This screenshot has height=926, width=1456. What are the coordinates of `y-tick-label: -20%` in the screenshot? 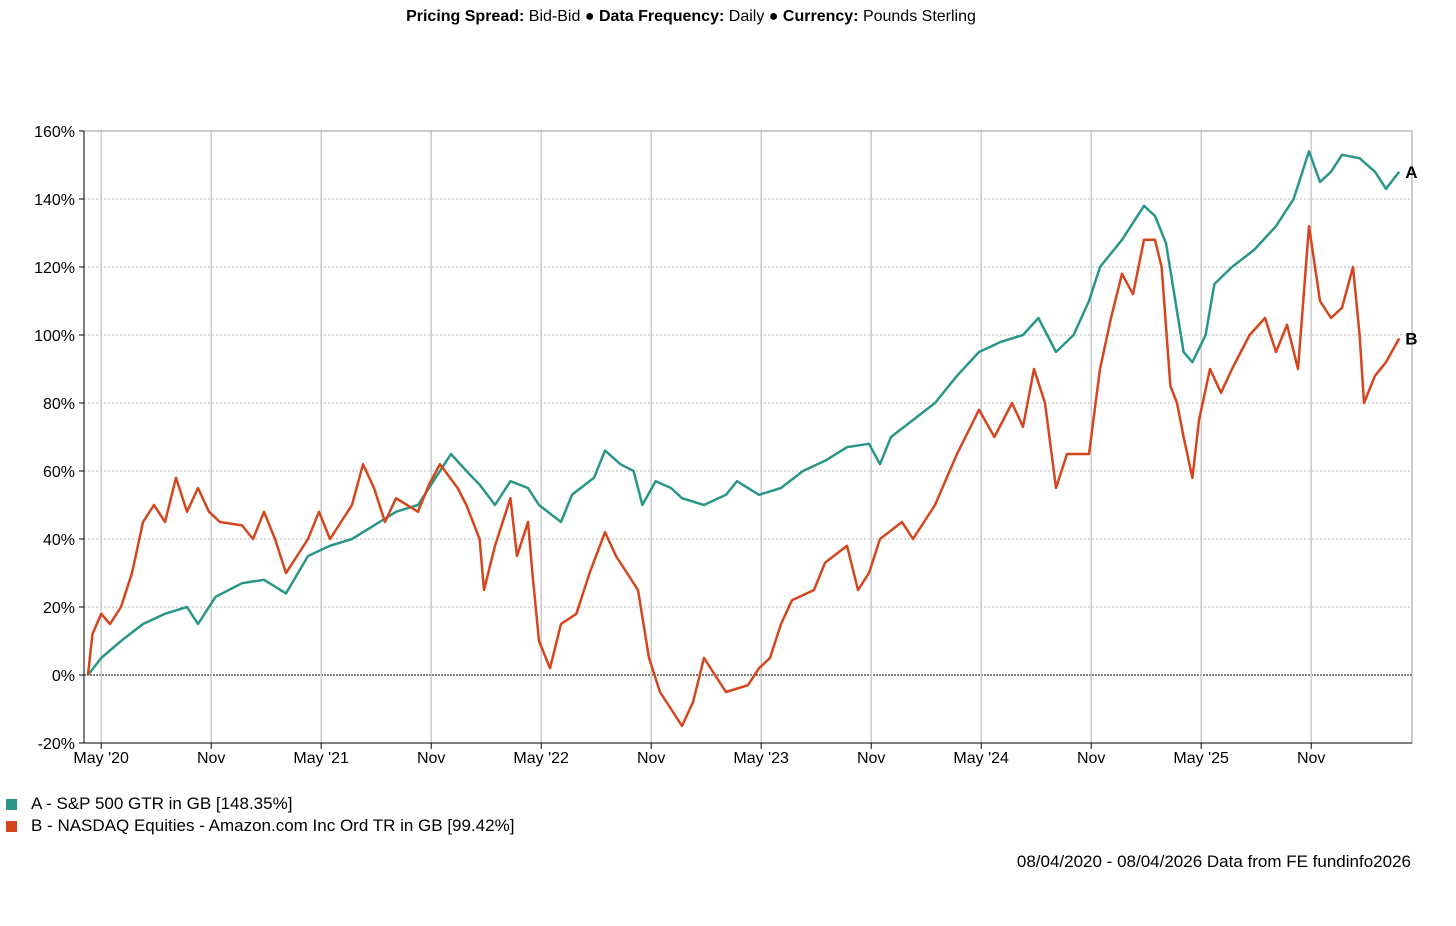 It's located at (56, 744).